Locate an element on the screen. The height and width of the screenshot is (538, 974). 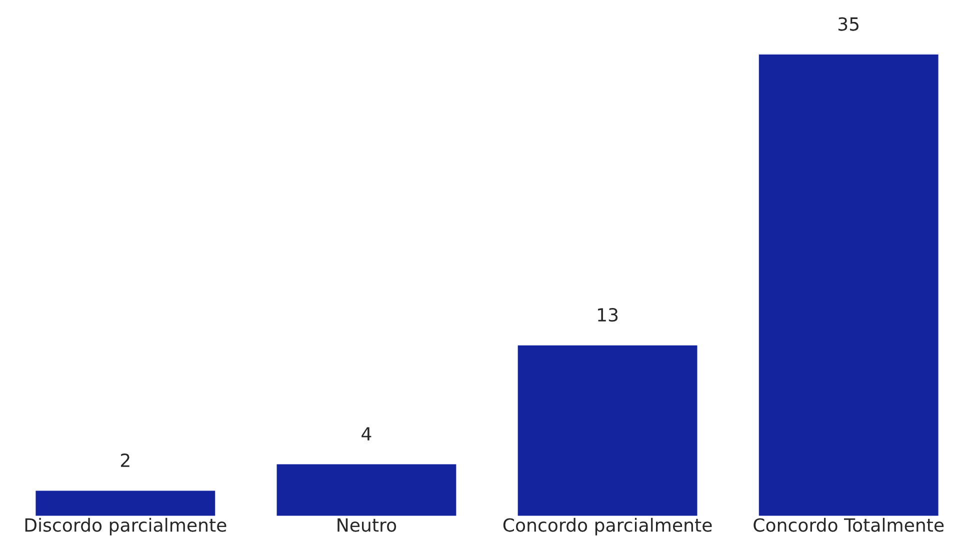
data-label: 13 is located at coordinates (608, 315).